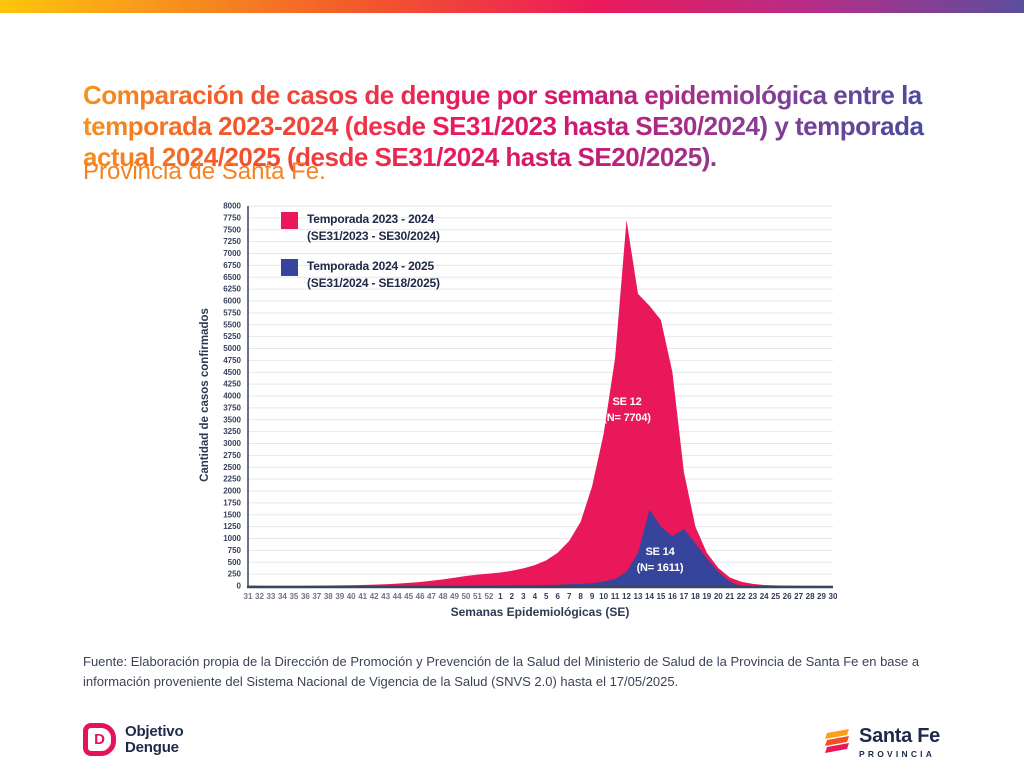  I want to click on y-tick-label: 5500, so click(232, 324).